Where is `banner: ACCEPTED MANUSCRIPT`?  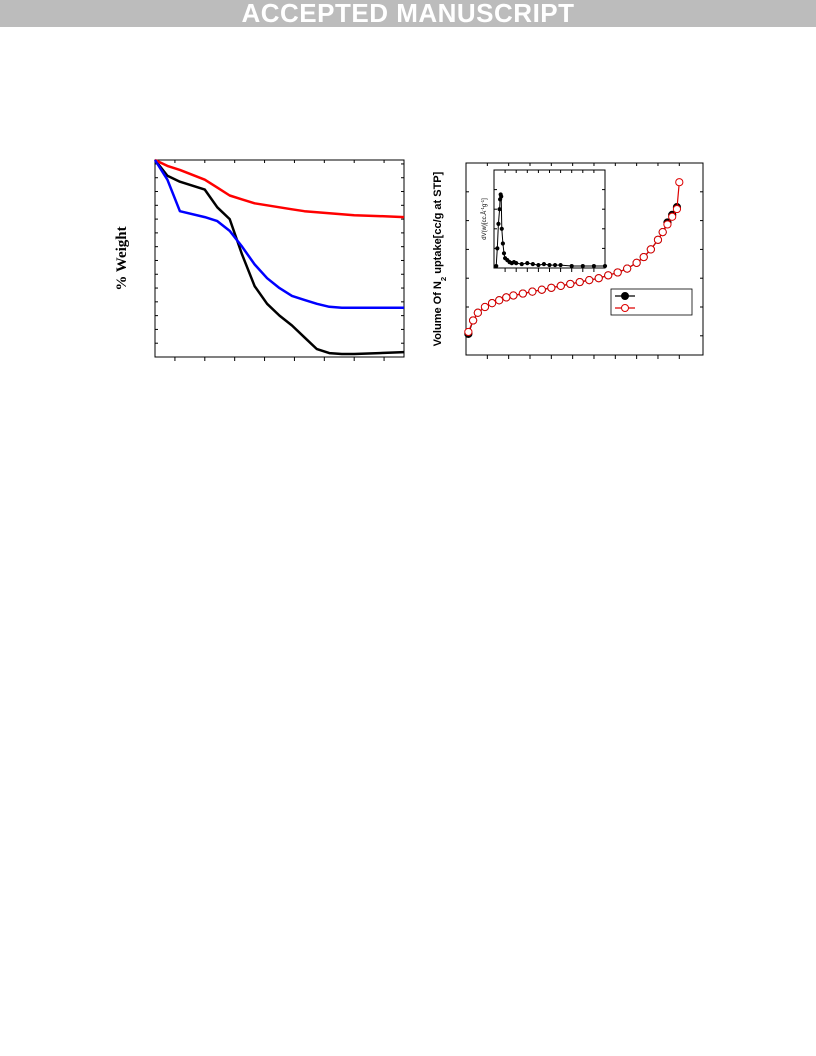
banner: ACCEPTED MANUSCRIPT is located at coordinates (408, 13).